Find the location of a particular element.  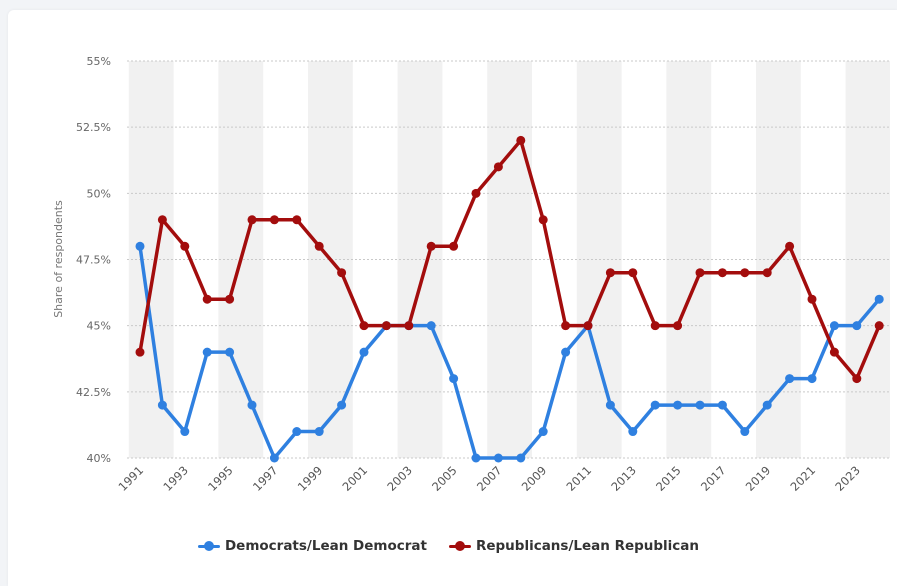

data-point-0-1998 is located at coordinates (297, 432).